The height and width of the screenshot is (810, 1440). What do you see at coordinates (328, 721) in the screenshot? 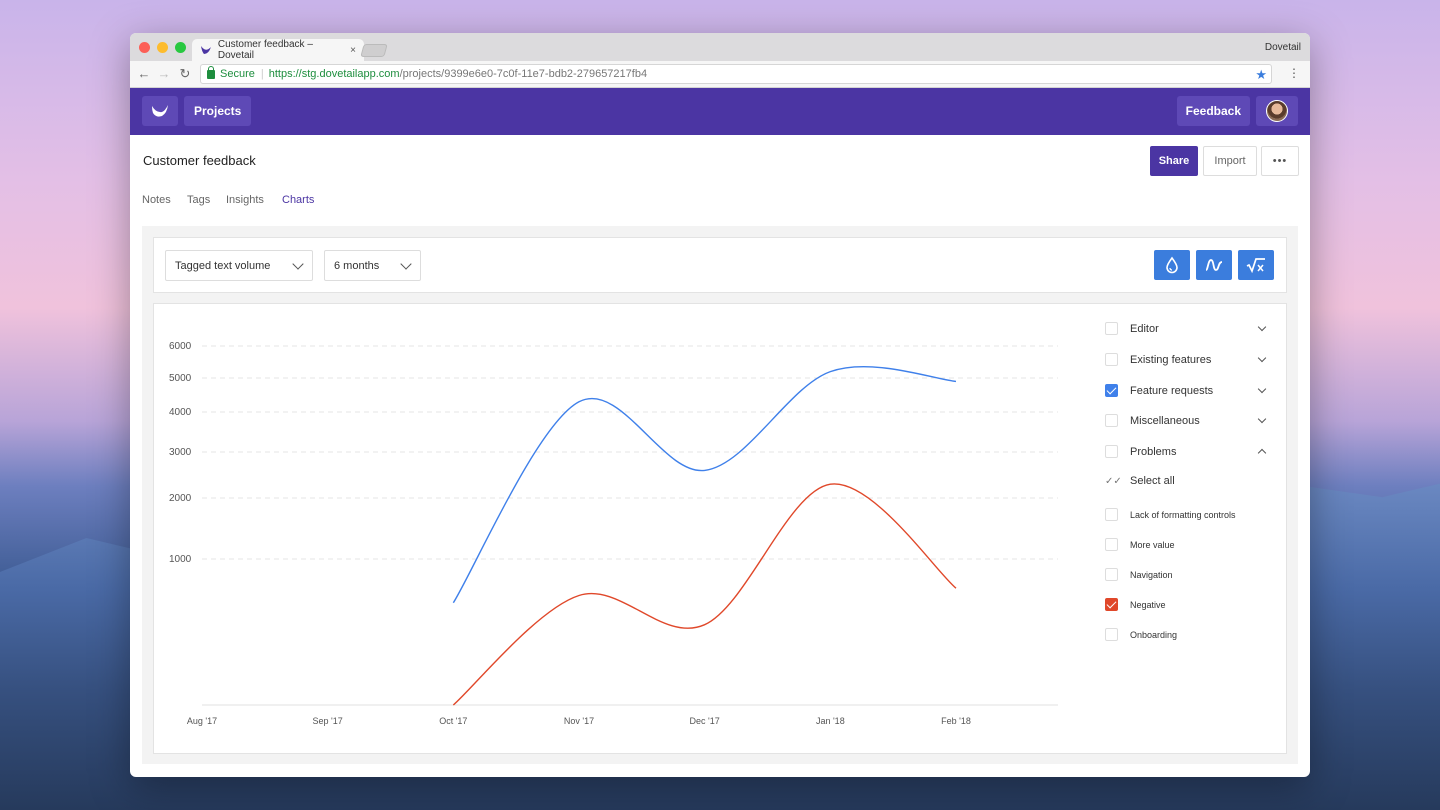
I see `x-tick-label: Sep '17` at bounding box center [328, 721].